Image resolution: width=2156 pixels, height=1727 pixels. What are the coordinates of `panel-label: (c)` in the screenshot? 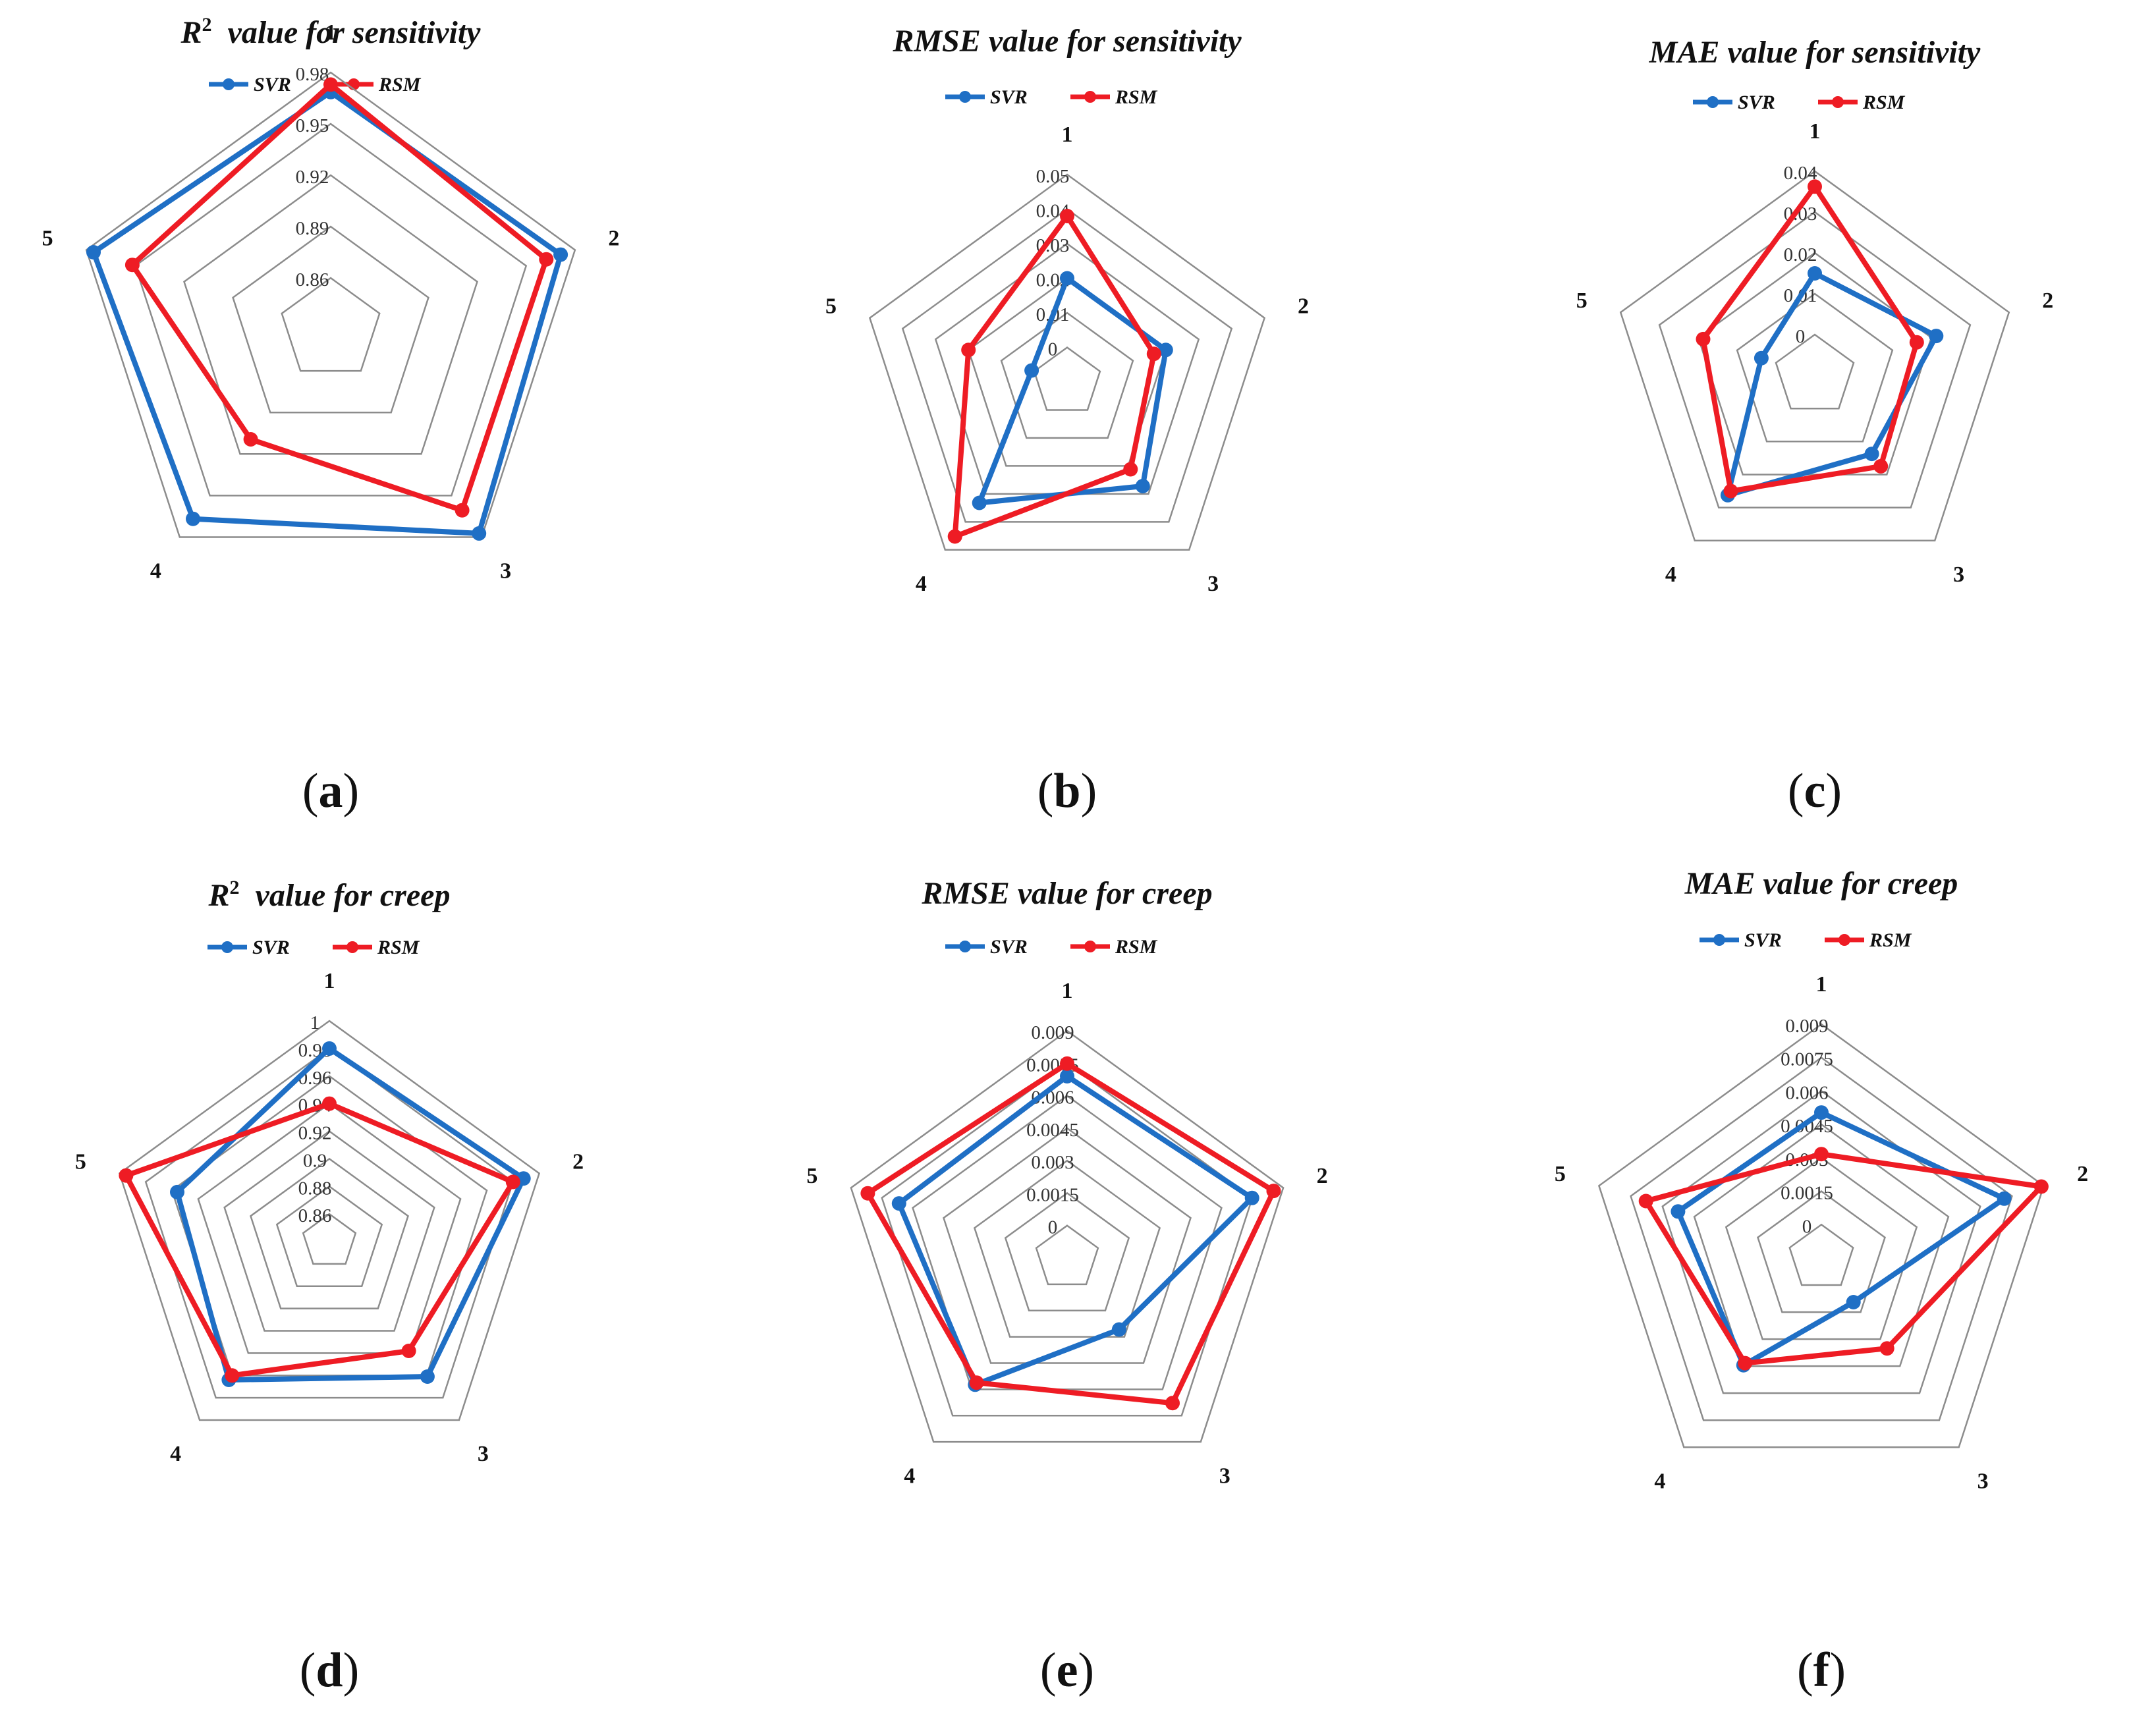 It's located at (1815, 791).